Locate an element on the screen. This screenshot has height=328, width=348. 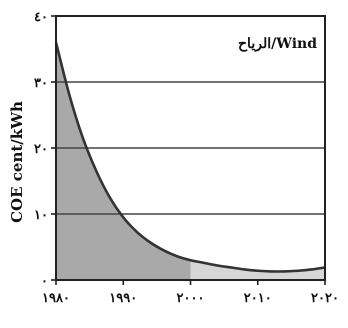
y-tick-label: ٠ is located at coordinates (44, 281).